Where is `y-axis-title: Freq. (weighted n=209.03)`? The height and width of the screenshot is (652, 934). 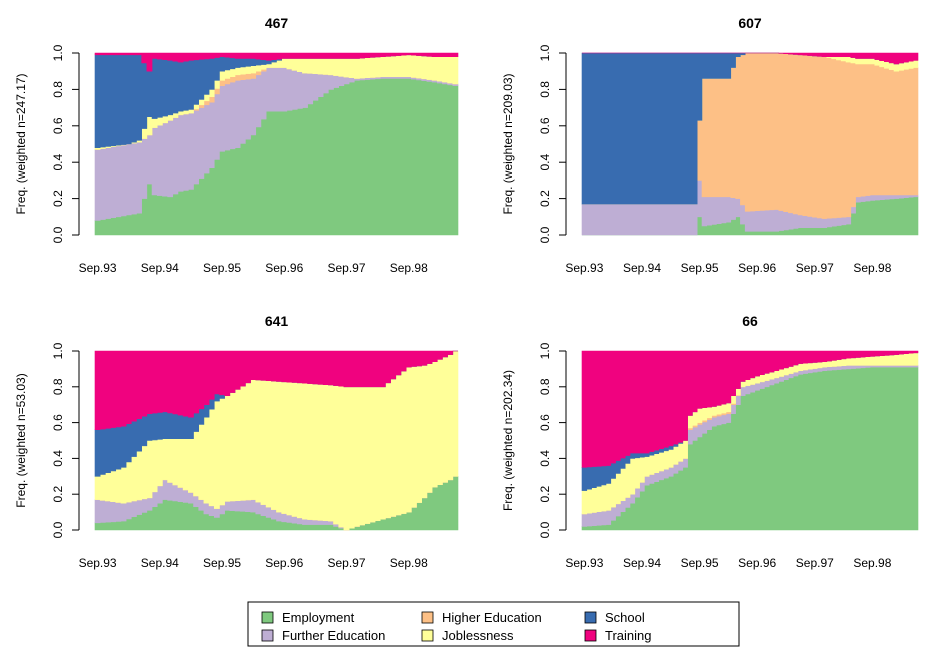
y-axis-title: Freq. (weighted n=209.03) is located at coordinates (508, 143).